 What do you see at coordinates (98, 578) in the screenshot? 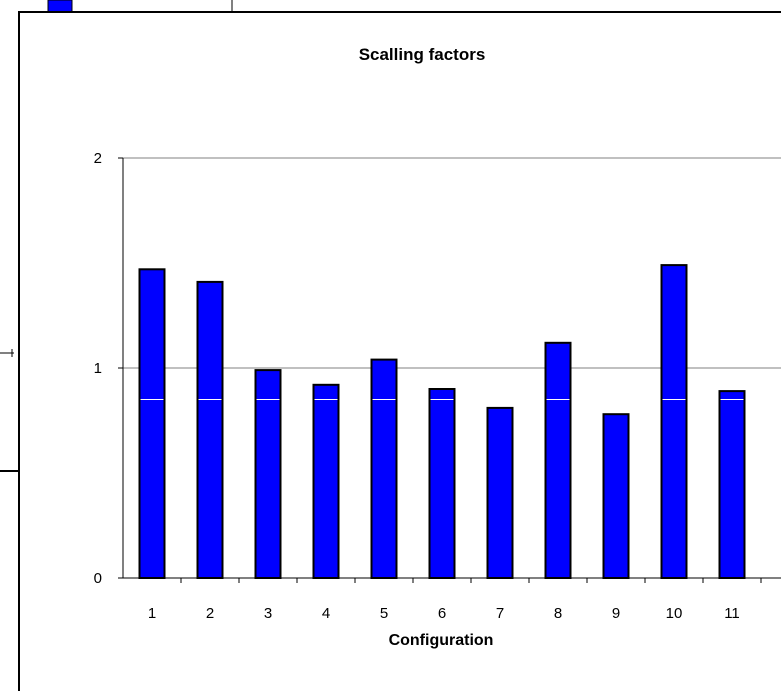
I see `y-tick-label-0: 0` at bounding box center [98, 578].